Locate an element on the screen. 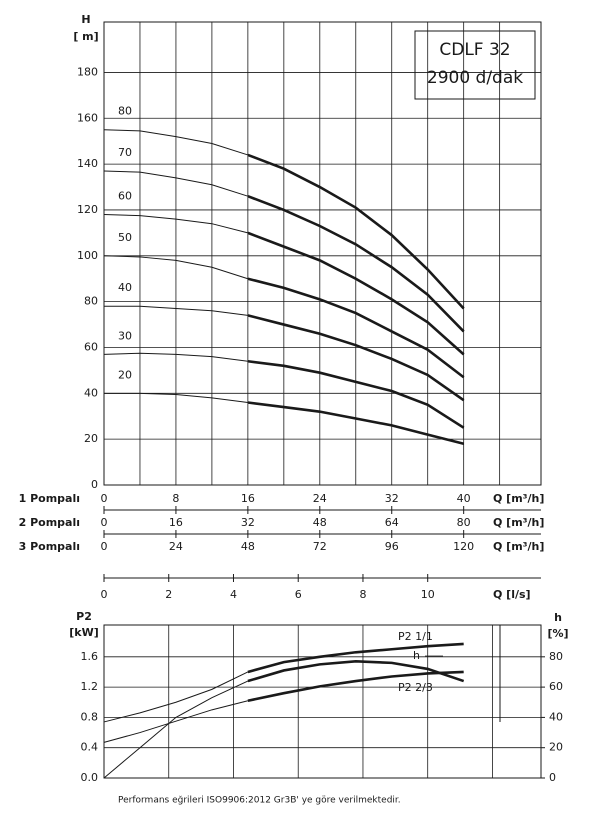  y-tick-label: 40 is located at coordinates (91, 392).